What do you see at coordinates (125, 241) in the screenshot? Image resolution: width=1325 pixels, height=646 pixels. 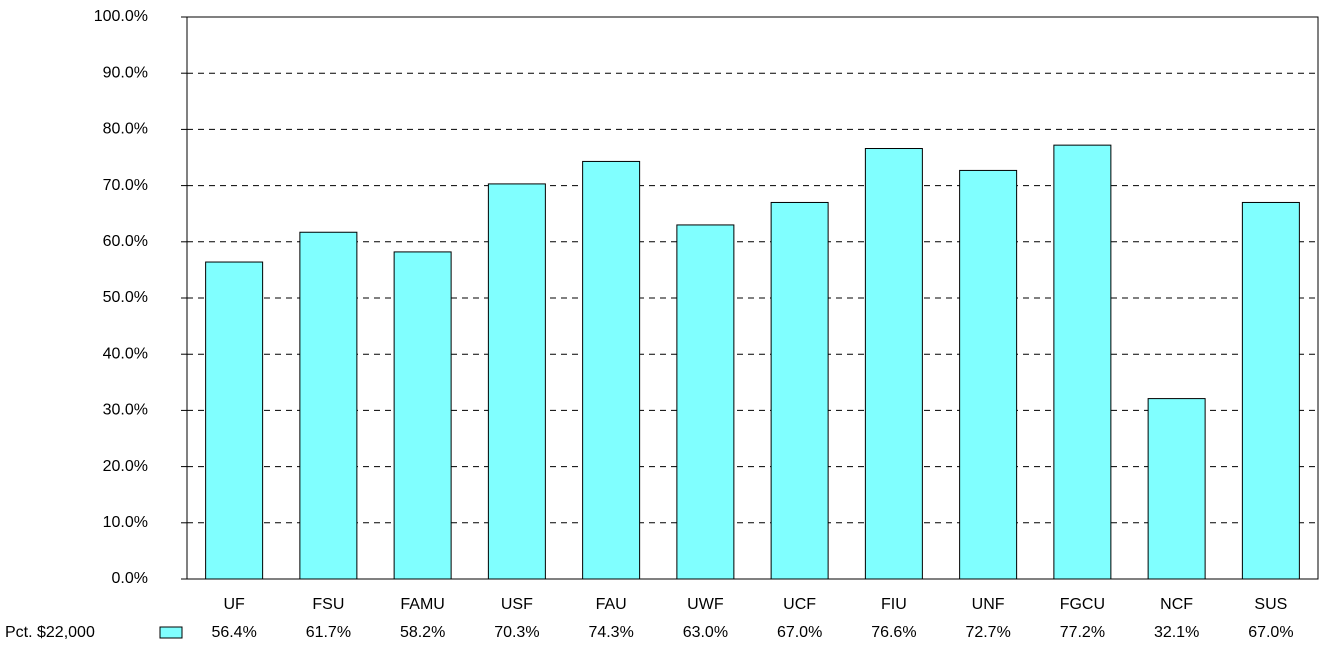 I see `y-tick-label: 60.0%` at bounding box center [125, 241].